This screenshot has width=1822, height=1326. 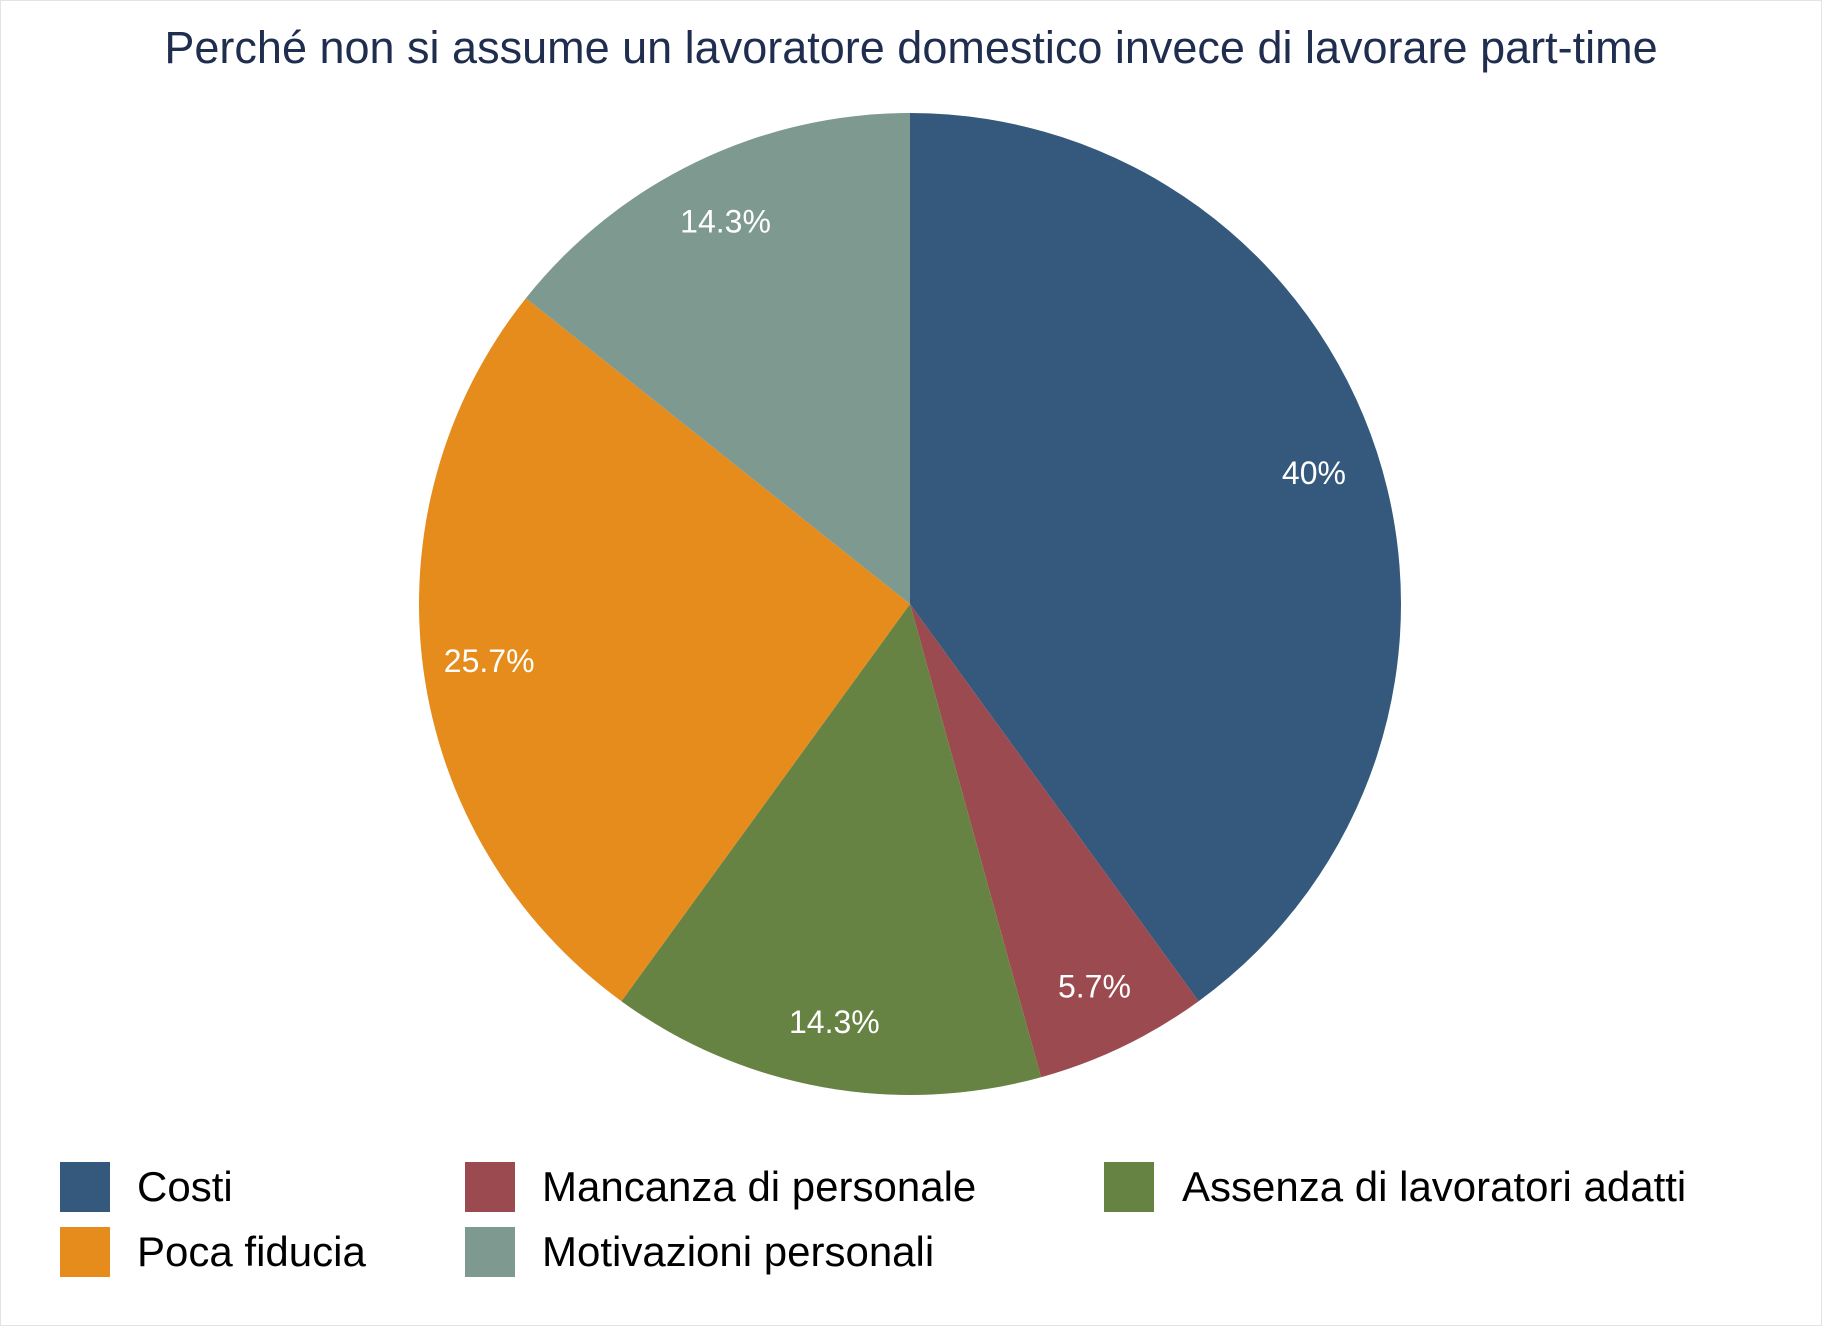 What do you see at coordinates (251, 1251) in the screenshot?
I see `legend-label-poca-fiducia: Poca fiducia` at bounding box center [251, 1251].